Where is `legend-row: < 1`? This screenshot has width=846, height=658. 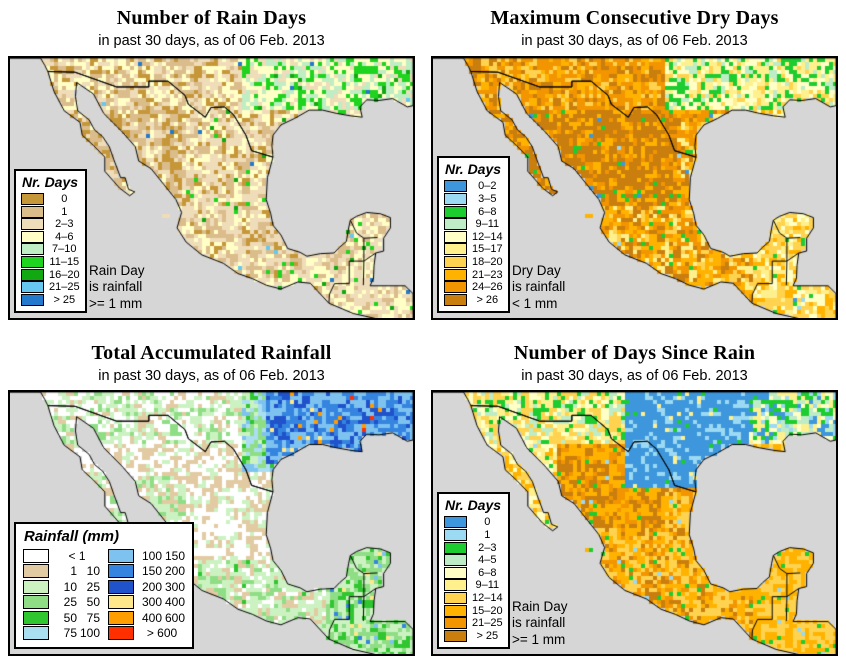 legend-row: < 1 is located at coordinates (61, 556).